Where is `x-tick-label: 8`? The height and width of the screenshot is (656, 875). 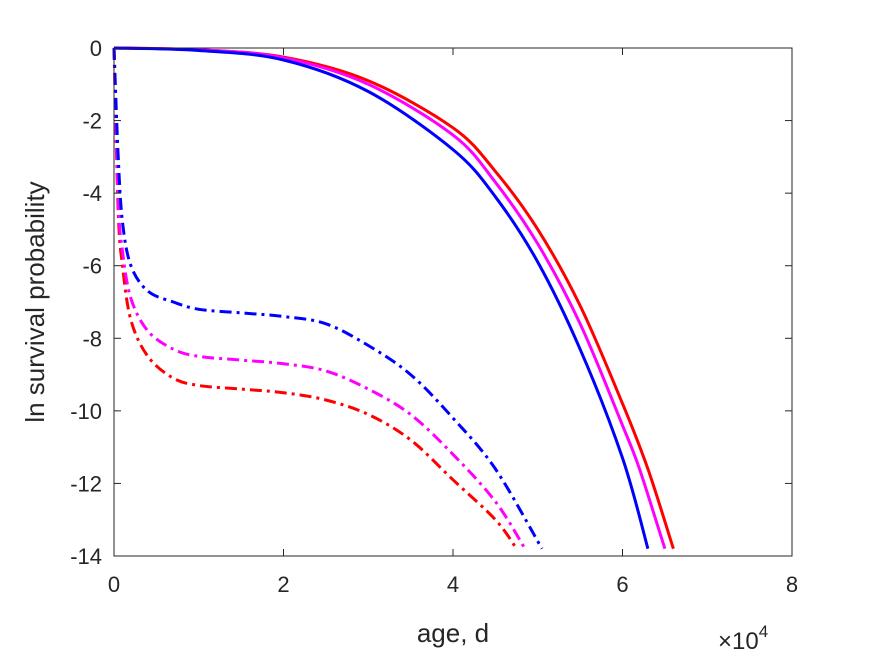
x-tick-label: 8 is located at coordinates (792, 584).